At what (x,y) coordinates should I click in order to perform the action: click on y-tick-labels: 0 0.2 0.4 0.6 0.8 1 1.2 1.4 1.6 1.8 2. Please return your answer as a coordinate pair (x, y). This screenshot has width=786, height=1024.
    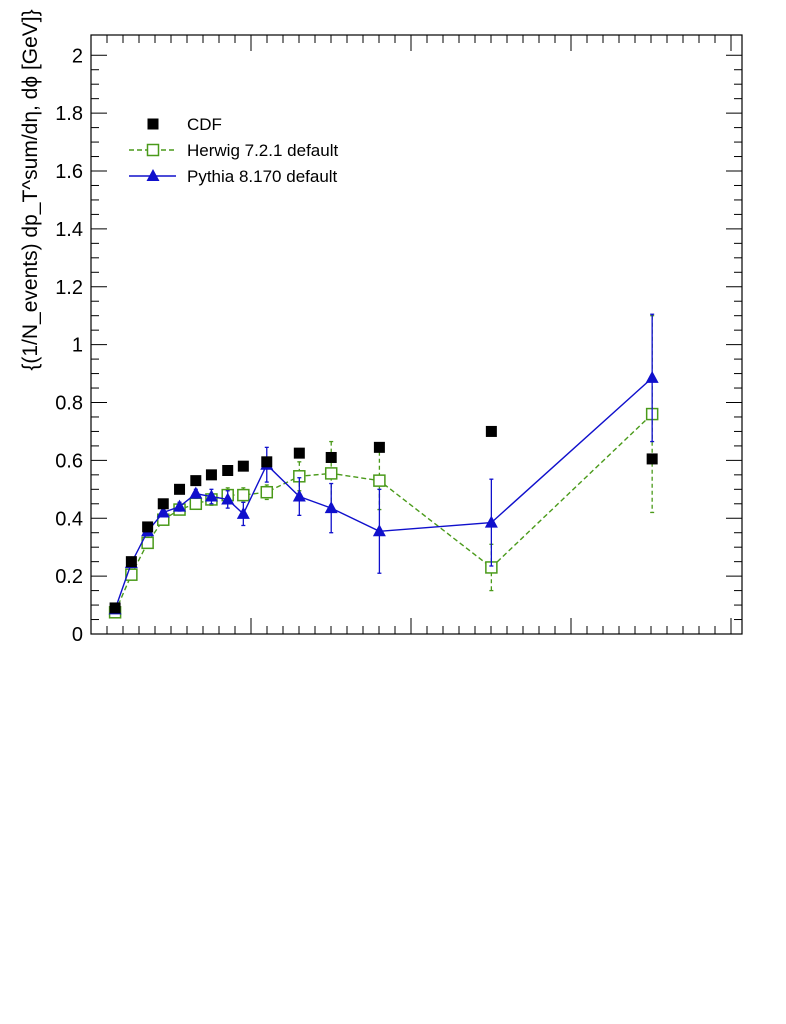
    Looking at the image, I should click on (69, 345).